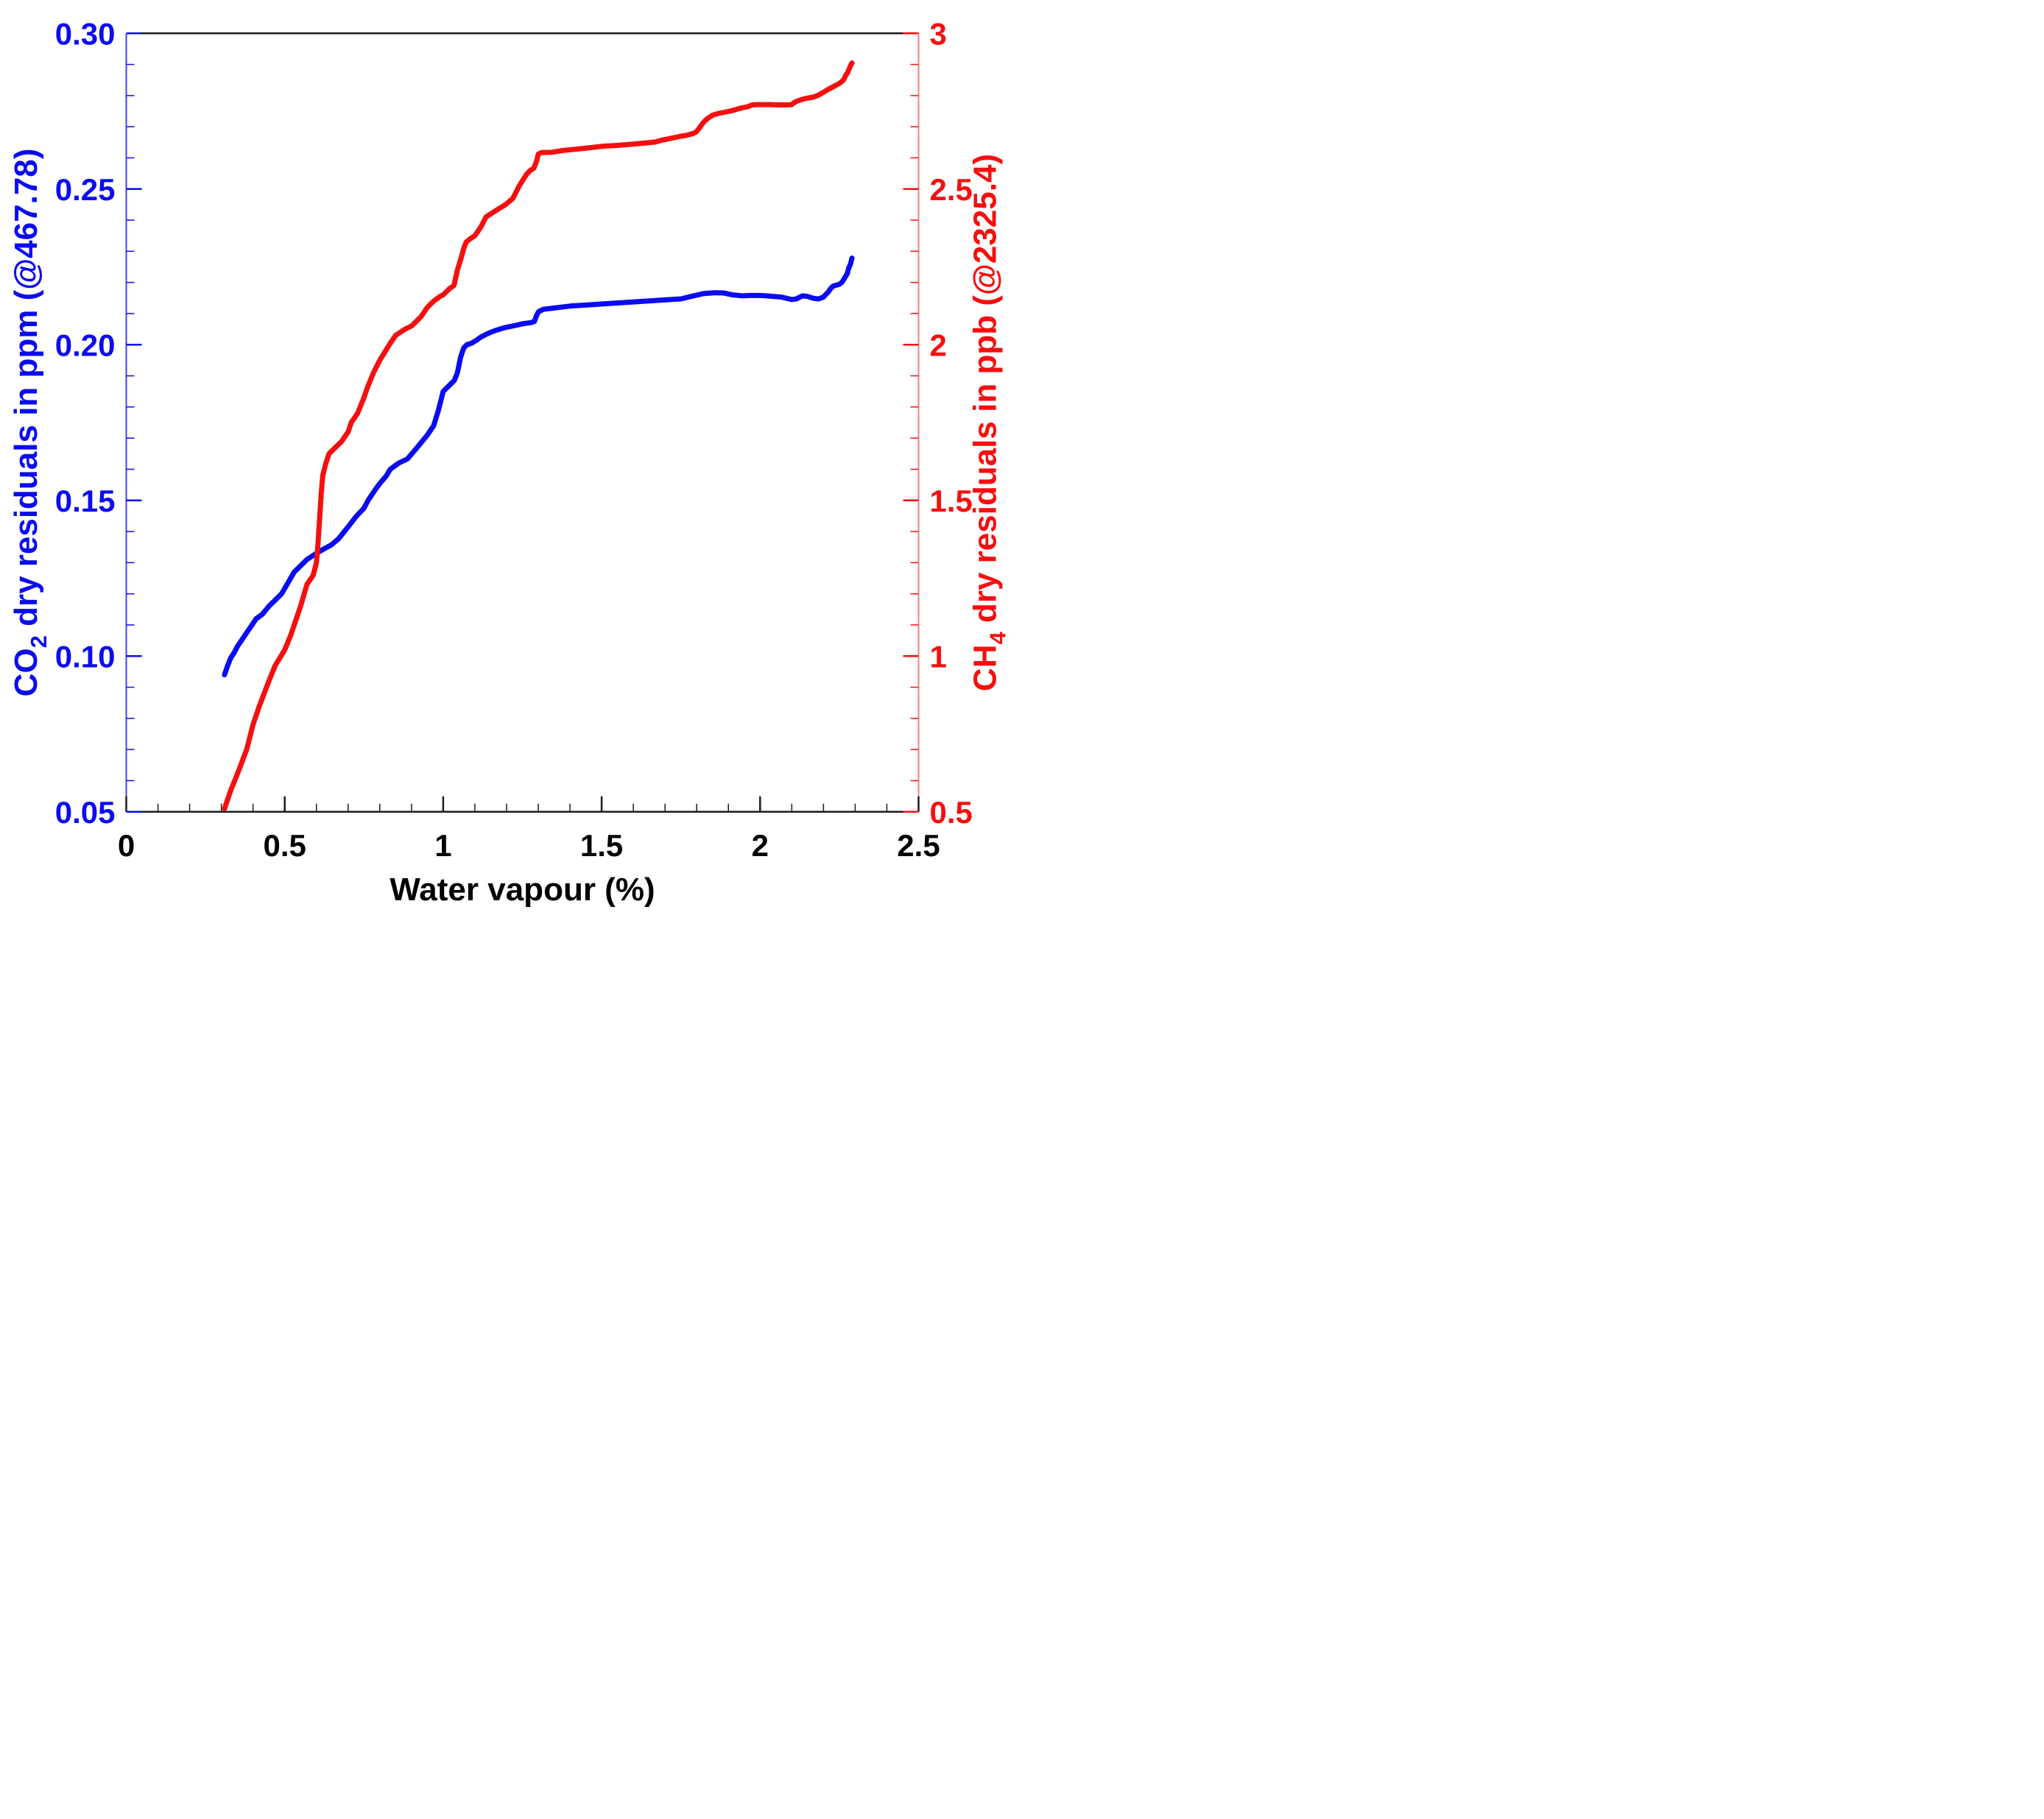 This screenshot has height=1819, width=2044. I want to click on ch4-tick-label: 2.5, so click(951, 190).